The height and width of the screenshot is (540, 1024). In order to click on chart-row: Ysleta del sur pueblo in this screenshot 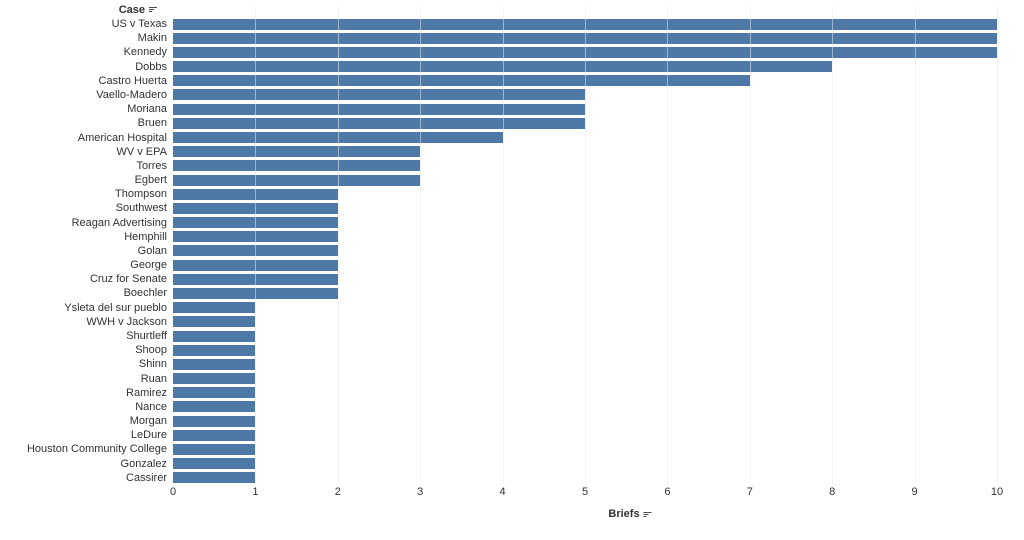, I will do `click(512, 308)`.